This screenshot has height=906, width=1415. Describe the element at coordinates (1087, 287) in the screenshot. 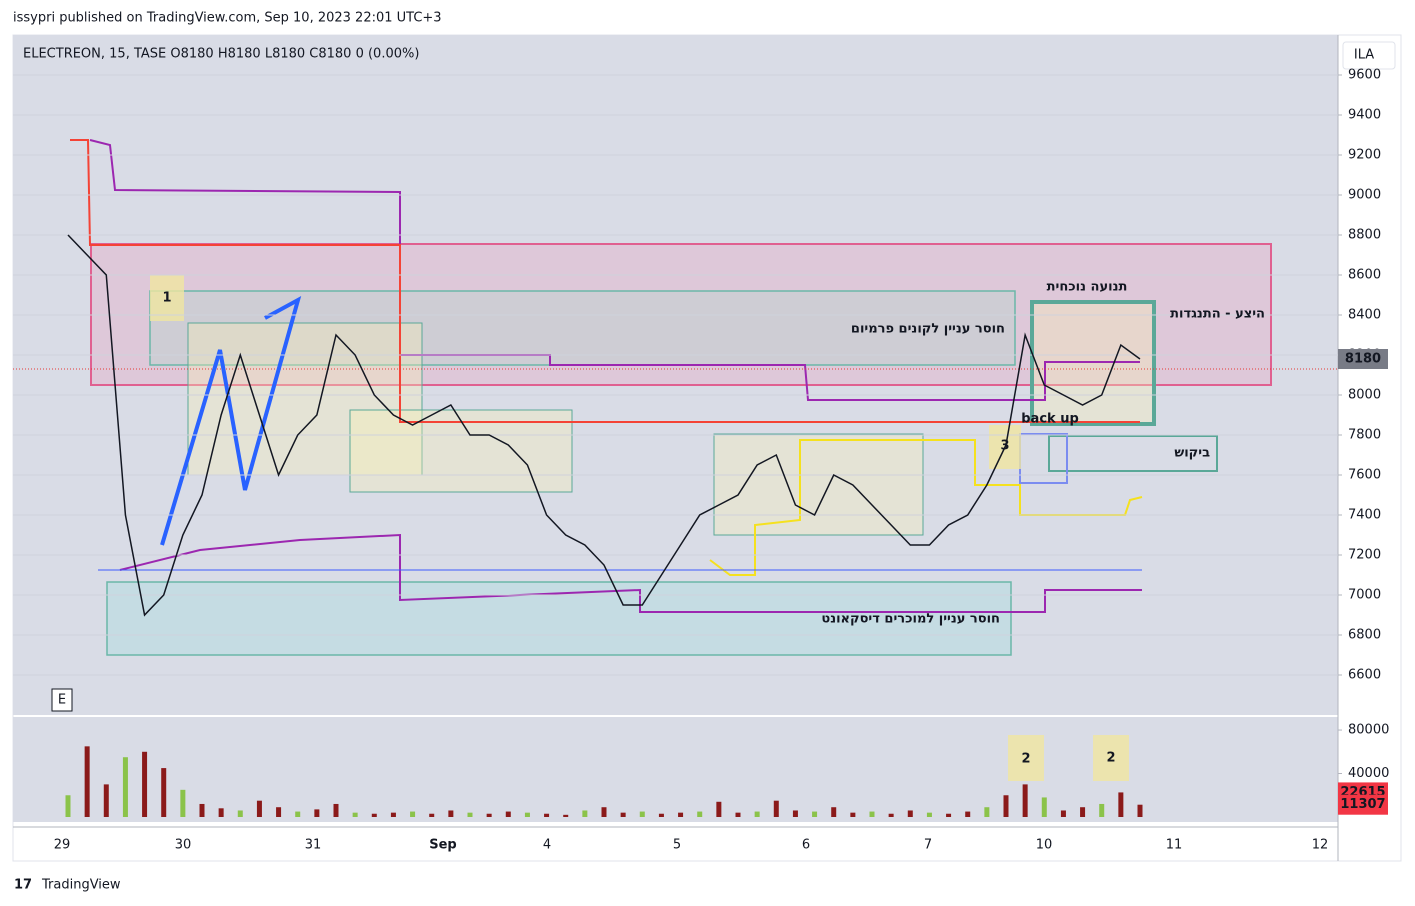

I see `annotation: תנועה נוכחית` at that location.